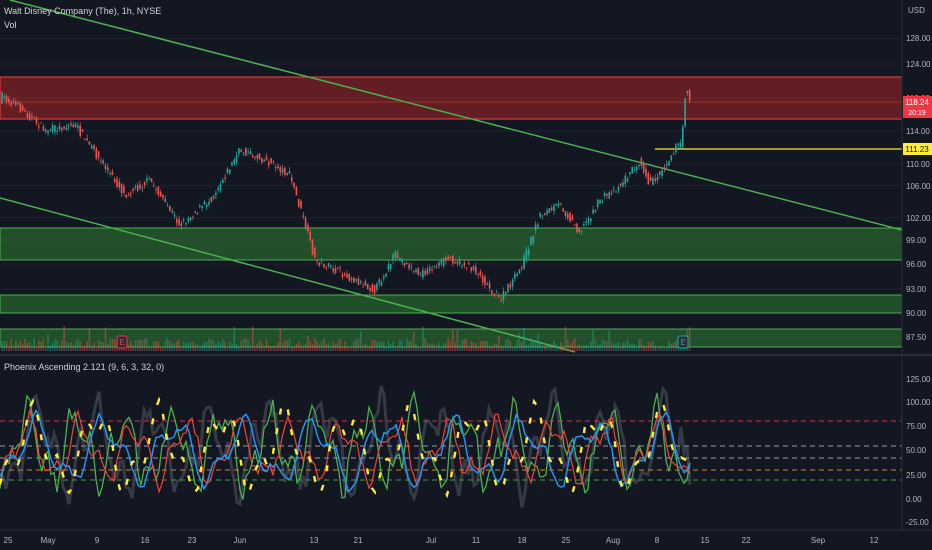  I want to click on indicator-axis: 125.00 100.00 75.00 50.00 25.00 0.00 -25.00, so click(918, 451).